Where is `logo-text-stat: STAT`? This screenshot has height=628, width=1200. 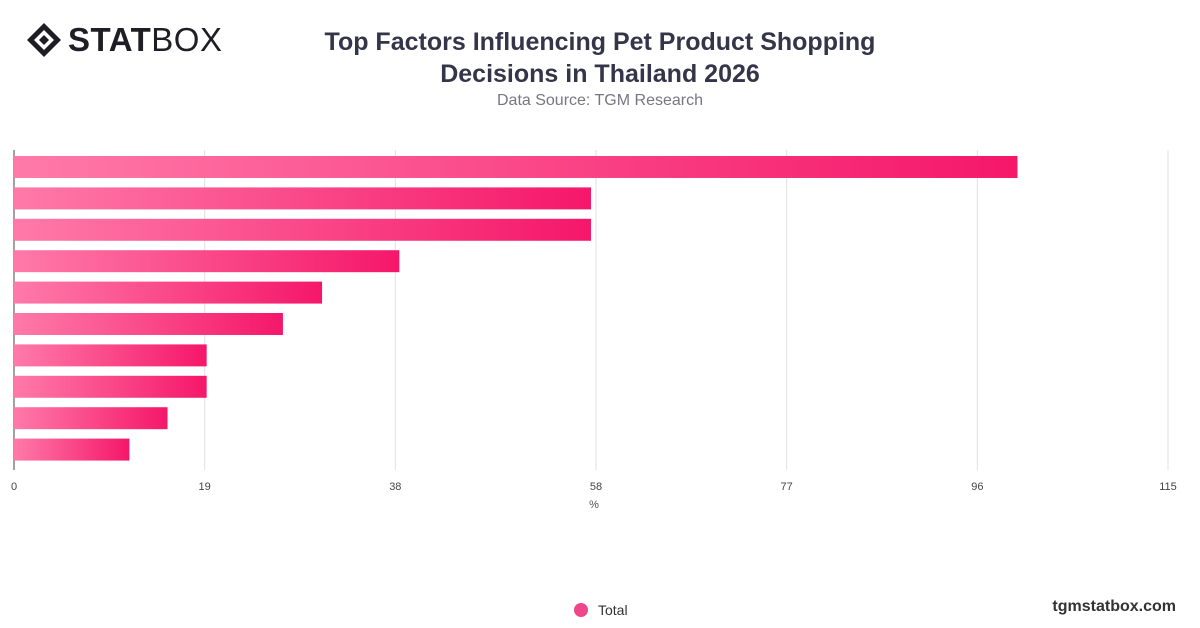 logo-text-stat: STAT is located at coordinates (110, 39).